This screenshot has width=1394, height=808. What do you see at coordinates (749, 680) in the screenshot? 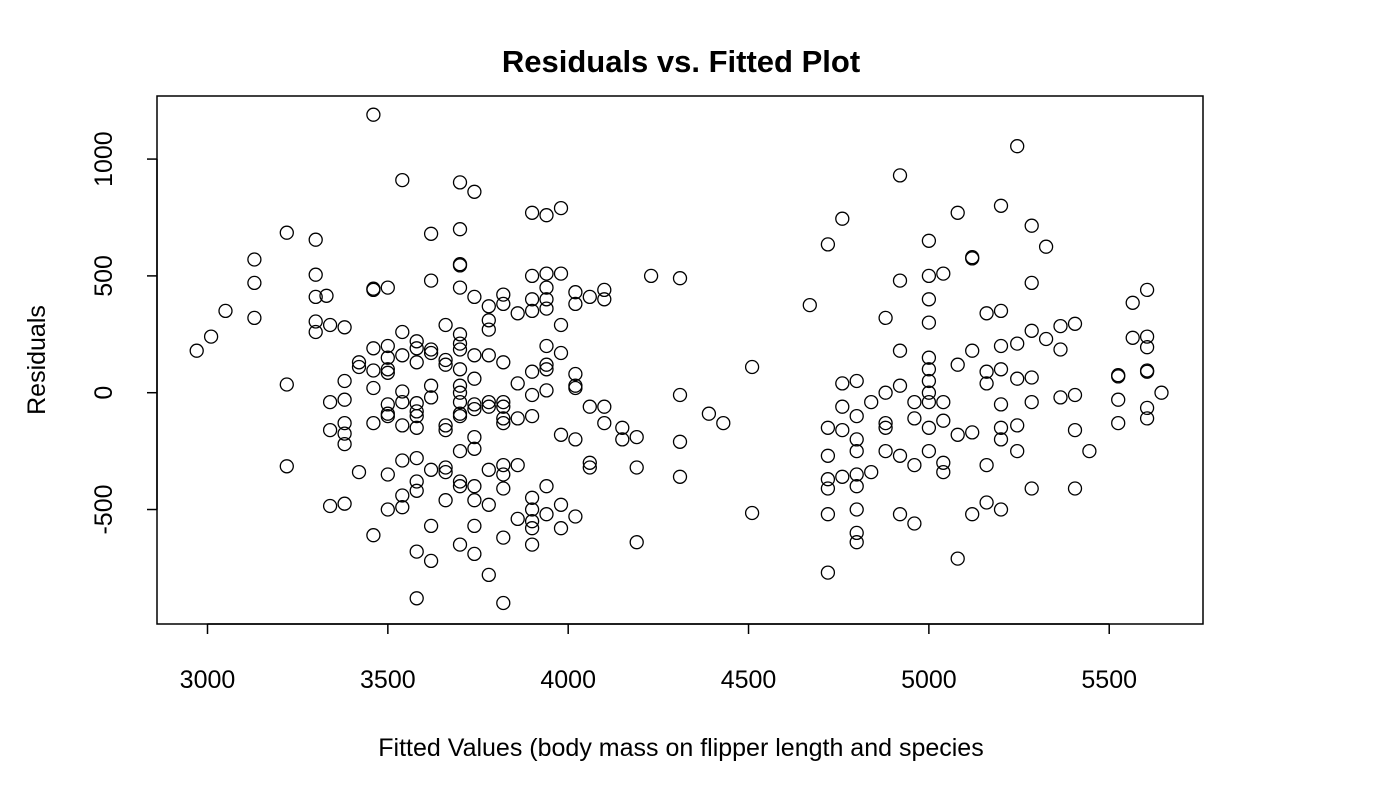
I see `x-tick-label: 4500` at bounding box center [749, 680].